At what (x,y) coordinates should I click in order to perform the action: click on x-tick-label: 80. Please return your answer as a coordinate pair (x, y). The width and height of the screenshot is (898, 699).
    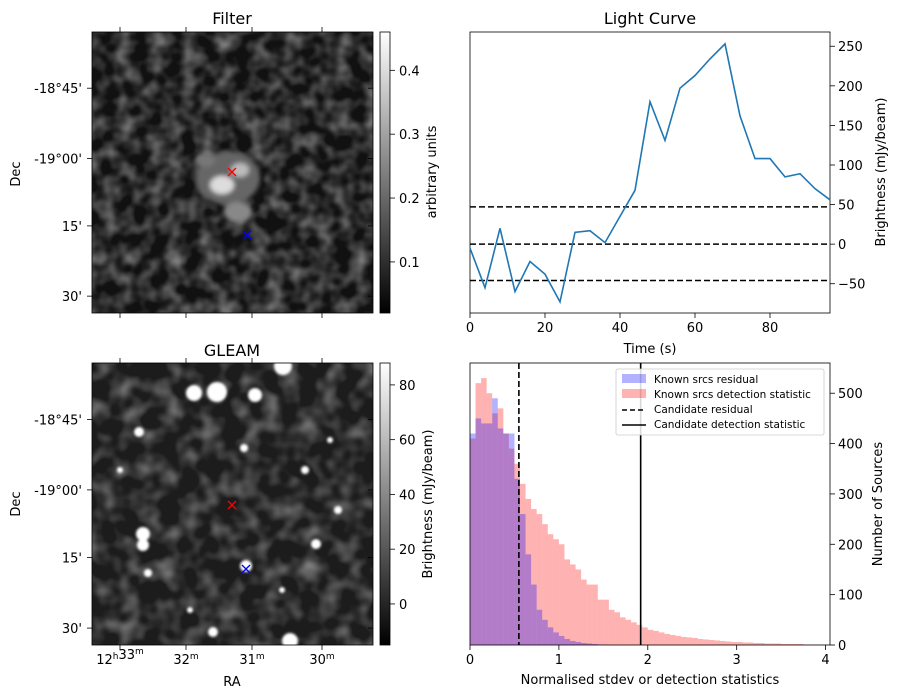
    Looking at the image, I should click on (770, 328).